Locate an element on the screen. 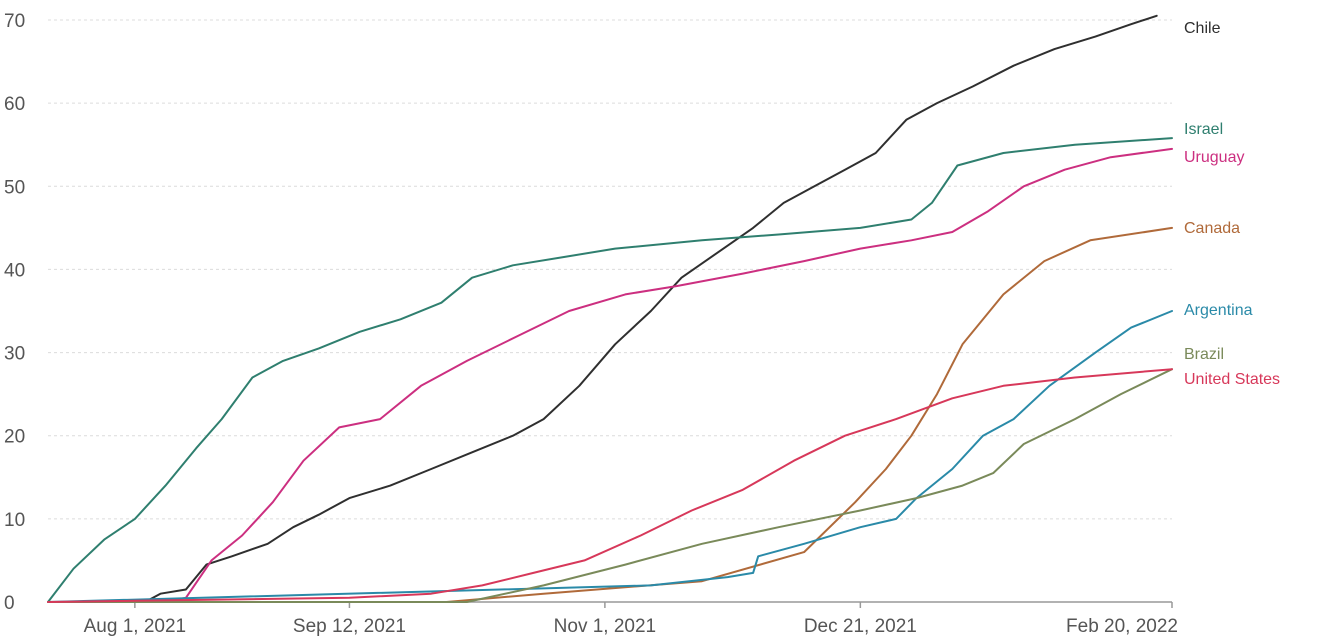  series-label-united-states: United States is located at coordinates (1232, 379).